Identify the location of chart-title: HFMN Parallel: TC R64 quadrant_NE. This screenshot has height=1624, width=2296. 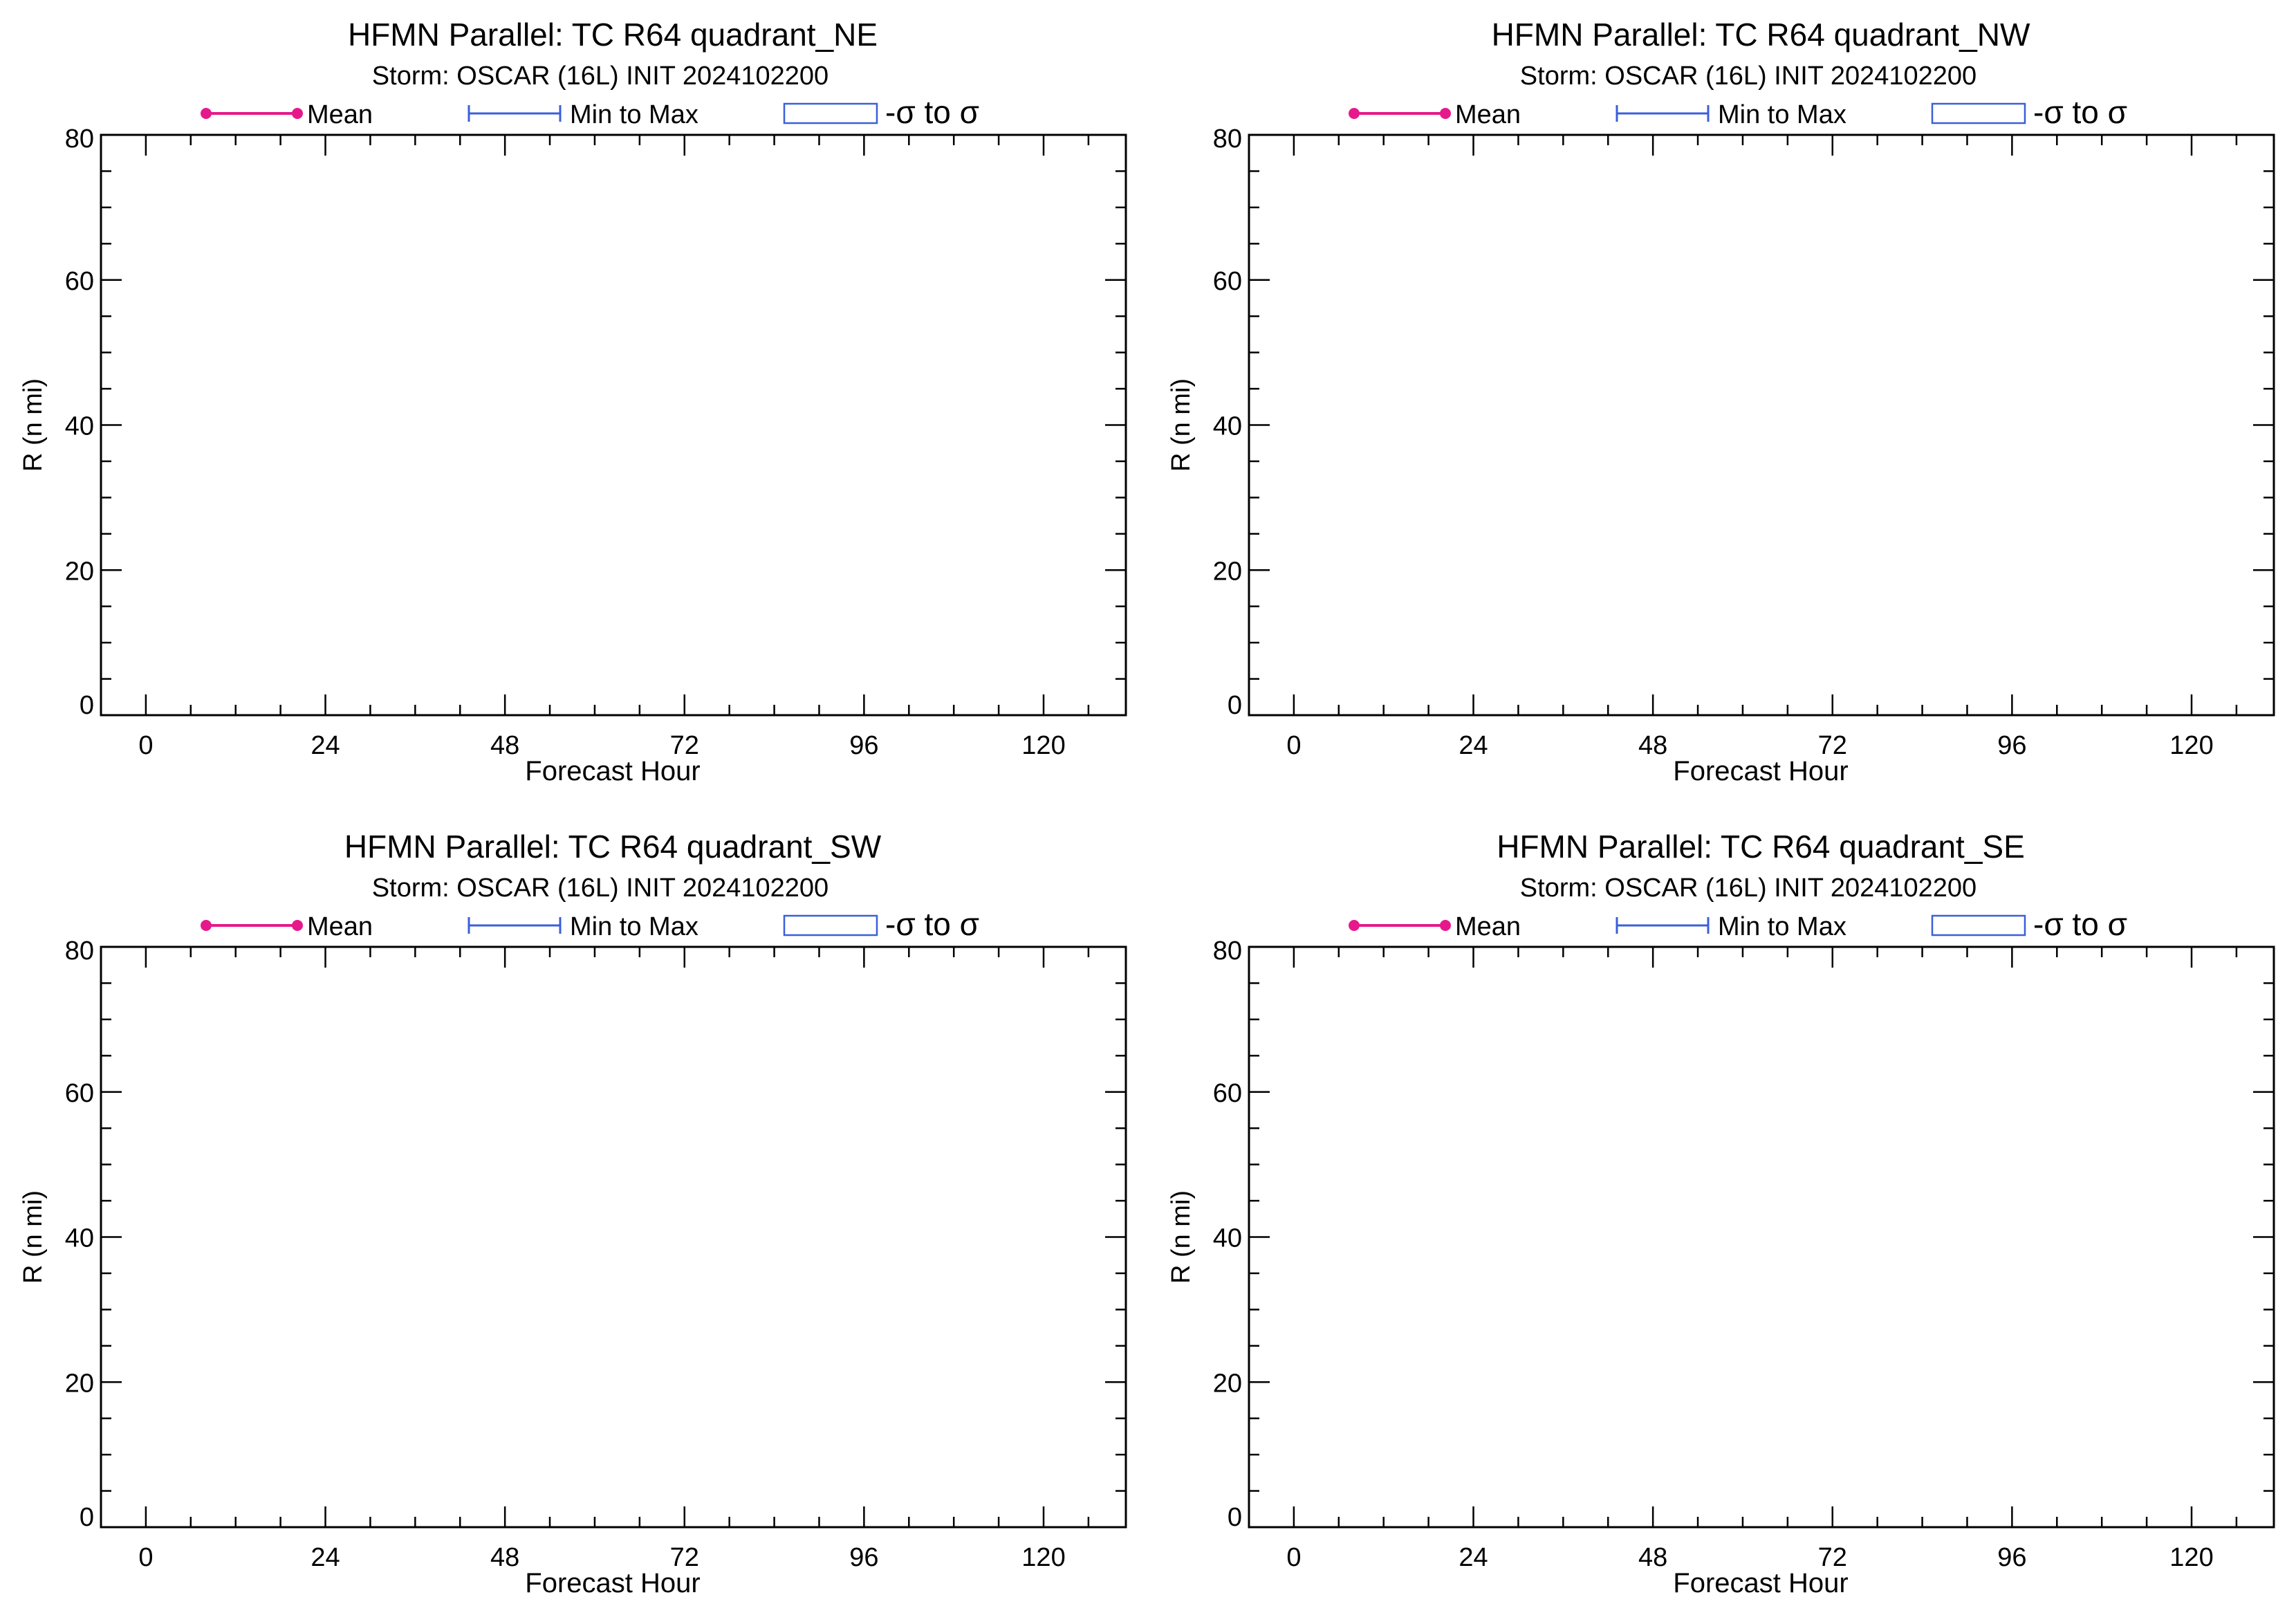
(613, 35).